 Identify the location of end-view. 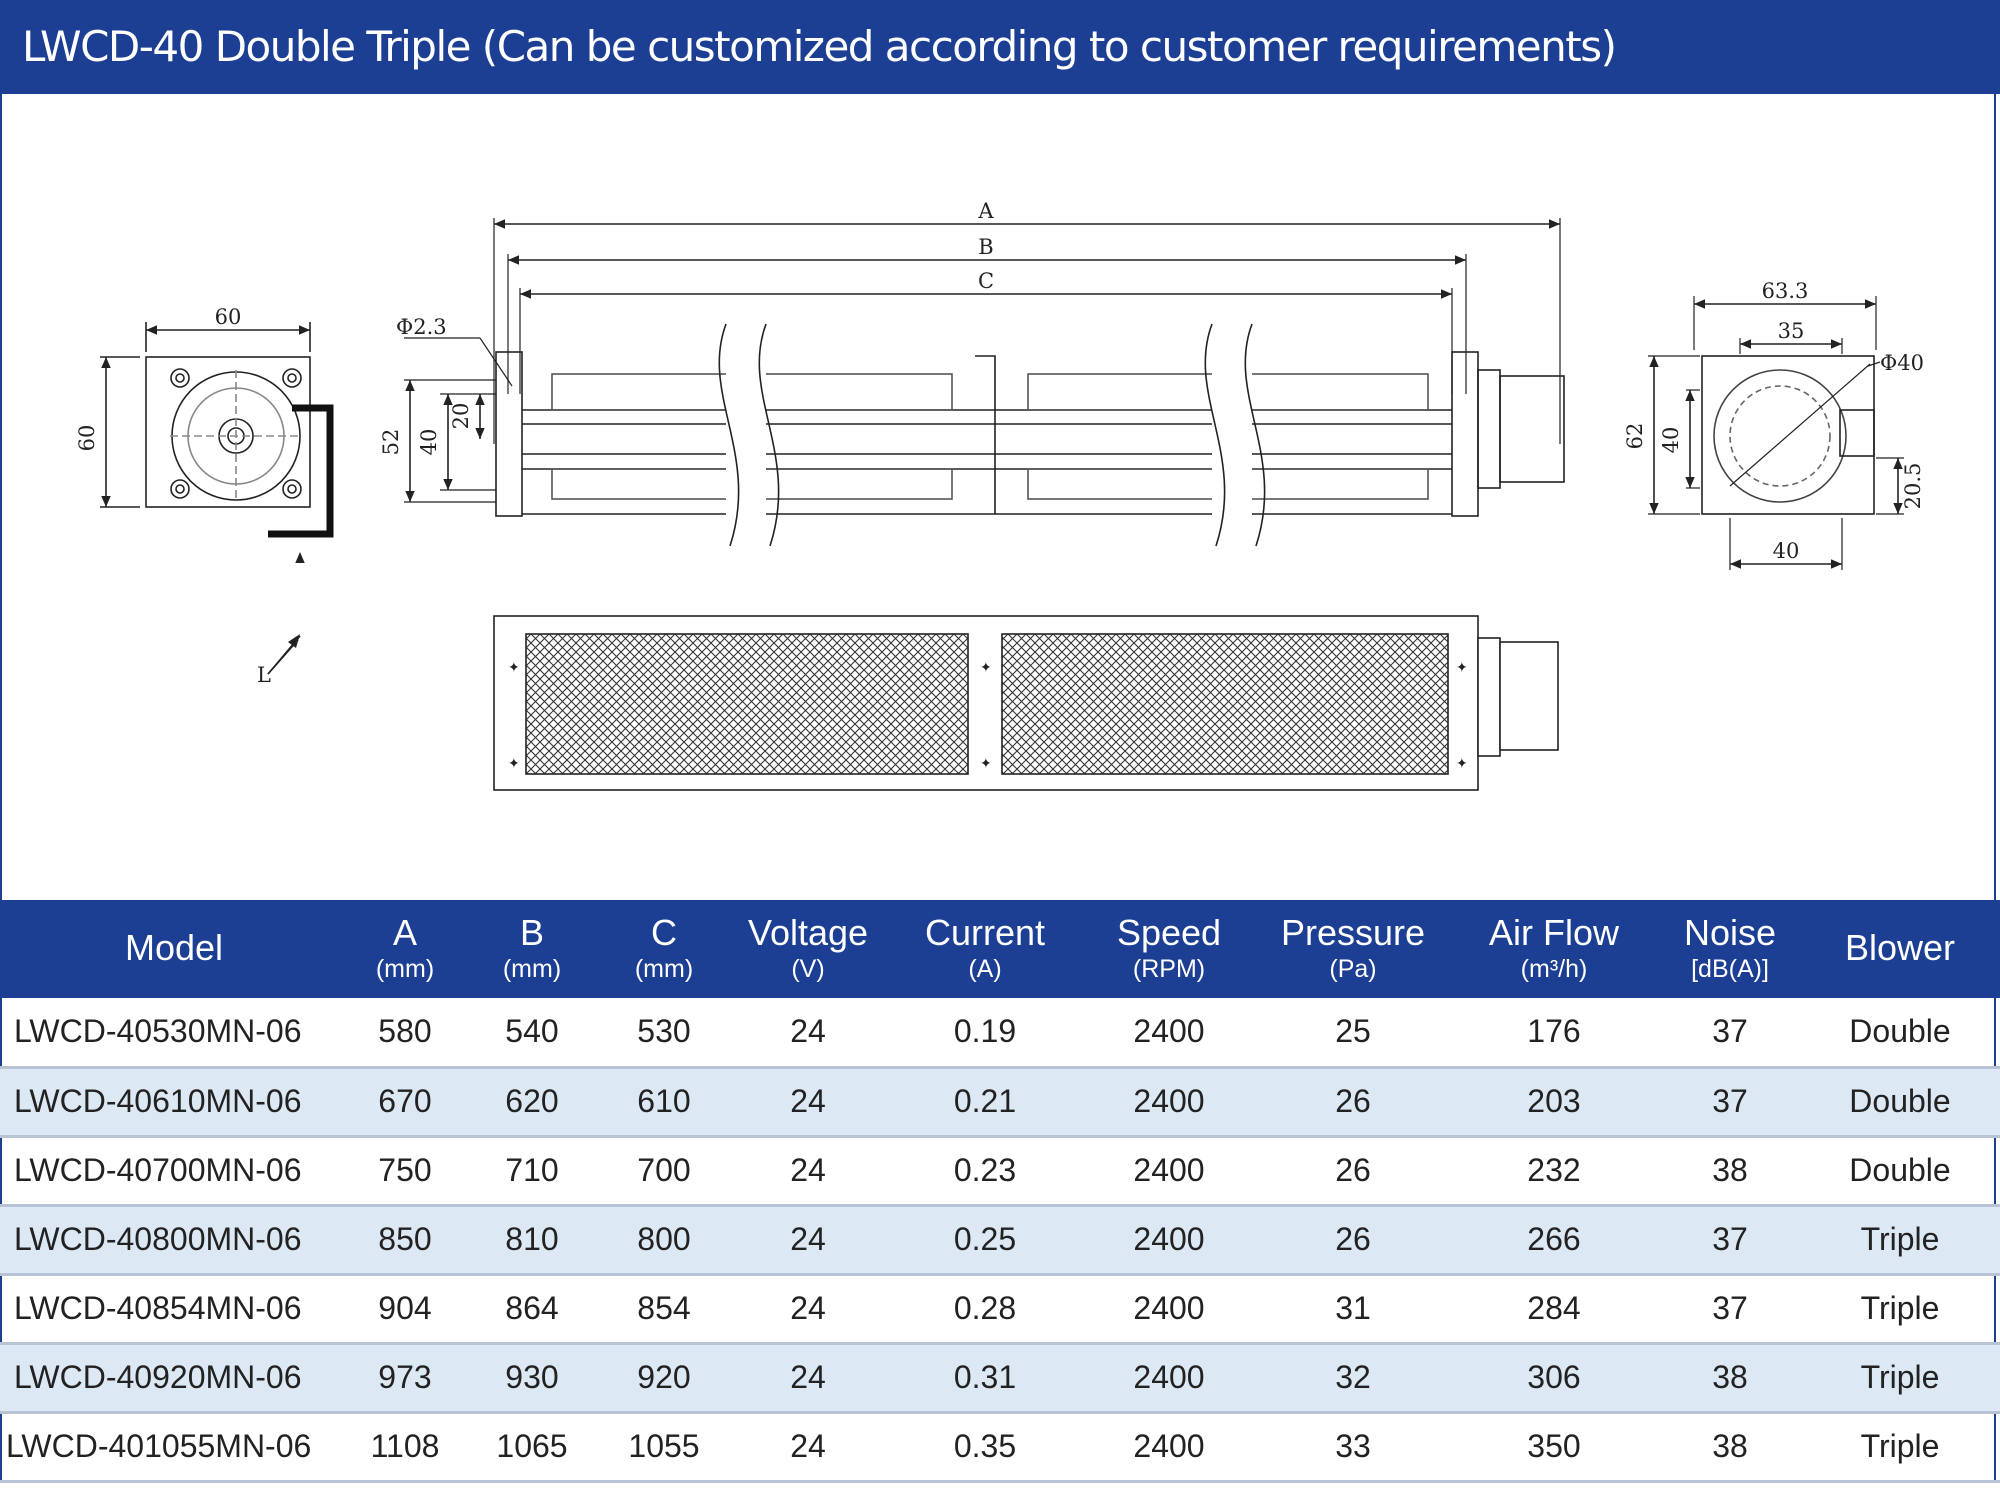
(1776, 433).